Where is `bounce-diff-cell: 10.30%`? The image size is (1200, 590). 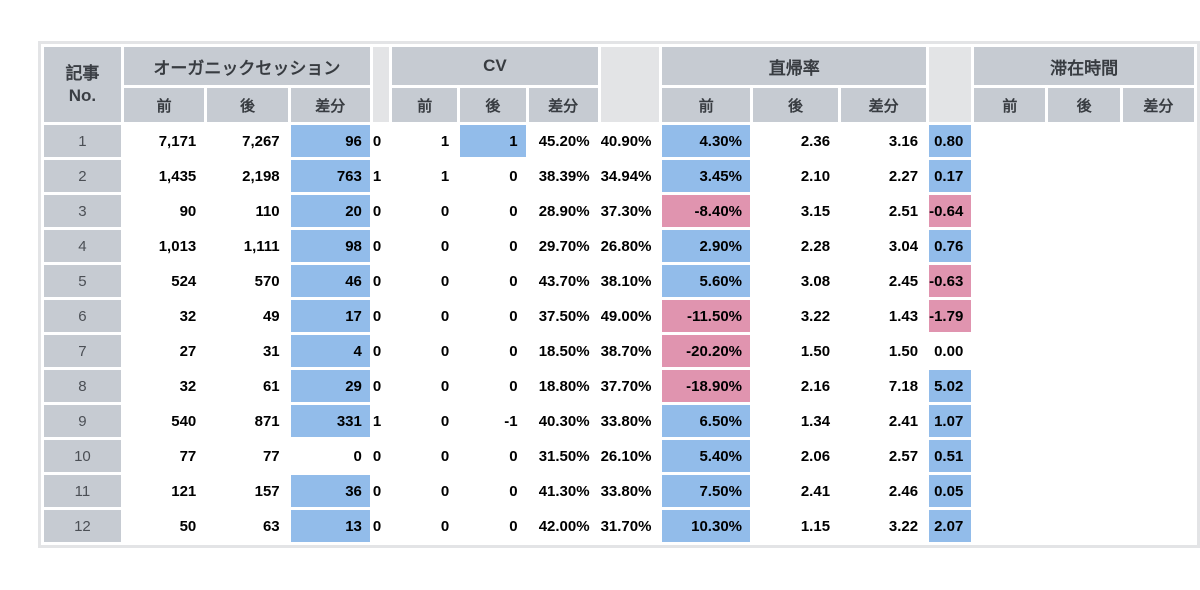 bounce-diff-cell: 10.30% is located at coordinates (706, 526).